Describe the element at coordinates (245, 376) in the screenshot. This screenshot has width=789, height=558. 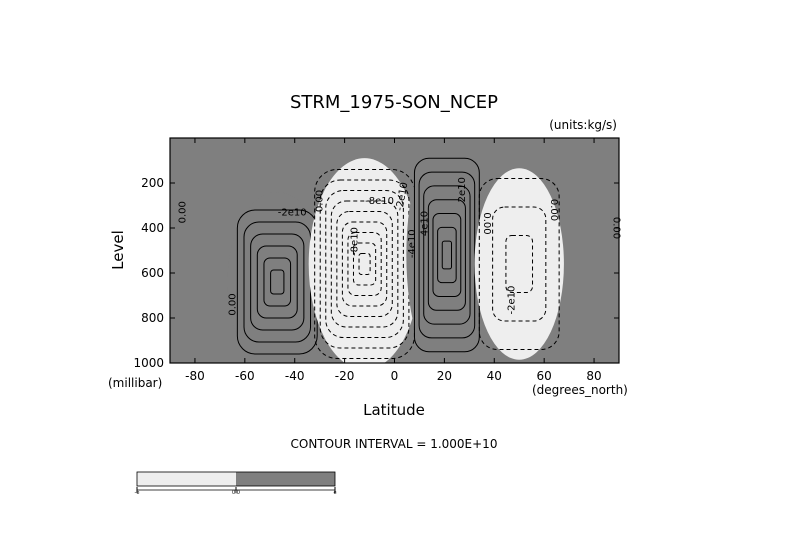
I see `x-tick-label: -60` at that location.